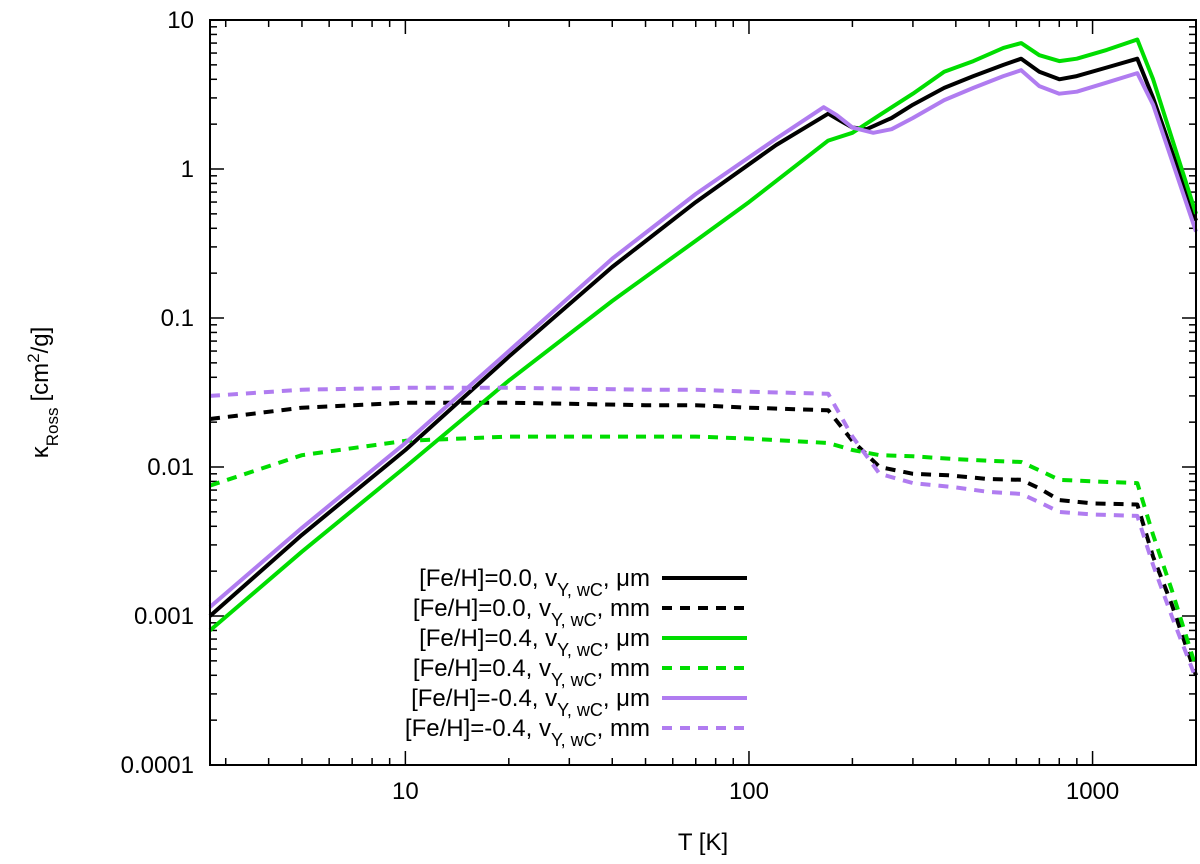 The height and width of the screenshot is (864, 1200). What do you see at coordinates (534, 642) in the screenshot?
I see `legend-label: [Fe/H]=0.4, vY, wC, μm` at bounding box center [534, 642].